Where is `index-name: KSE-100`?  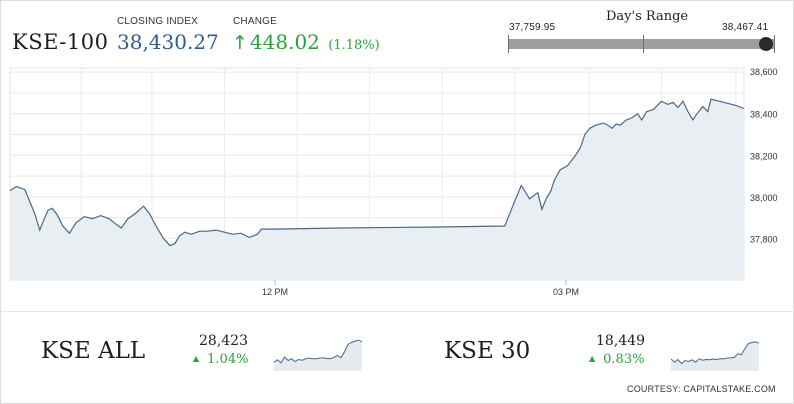
index-name: KSE-100 is located at coordinates (60, 42).